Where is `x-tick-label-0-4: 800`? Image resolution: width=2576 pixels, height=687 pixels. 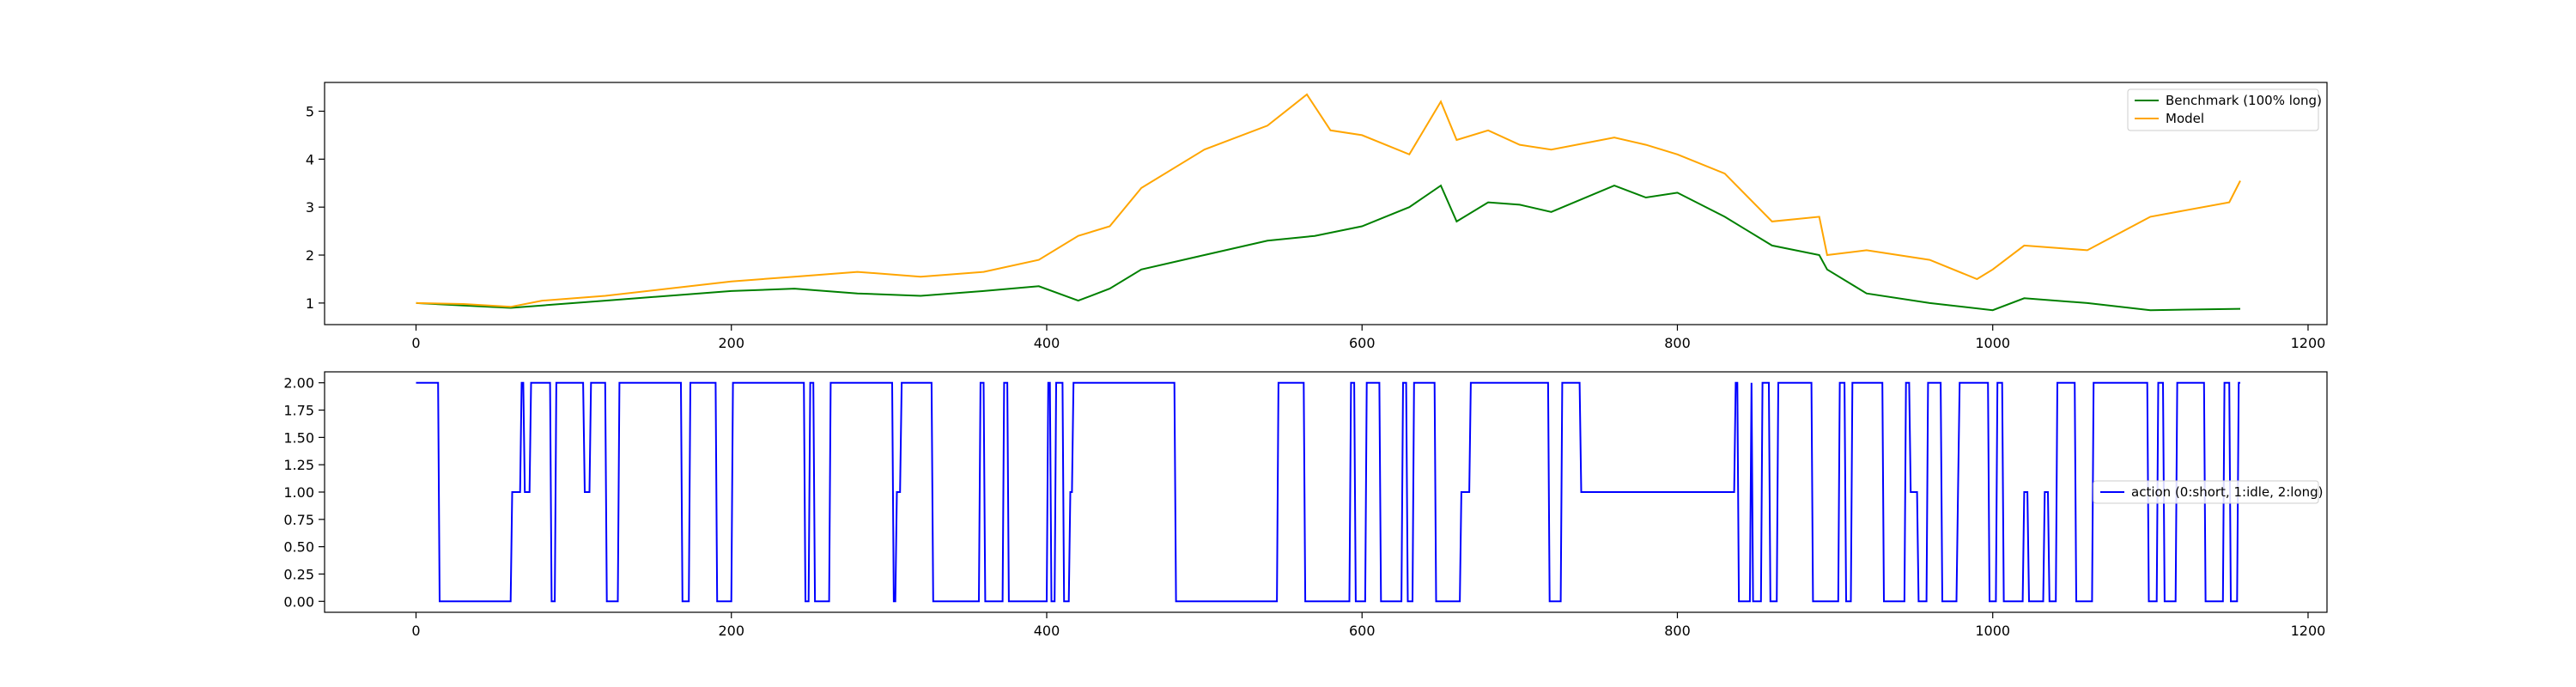
x-tick-label-0-4: 800 is located at coordinates (1678, 343).